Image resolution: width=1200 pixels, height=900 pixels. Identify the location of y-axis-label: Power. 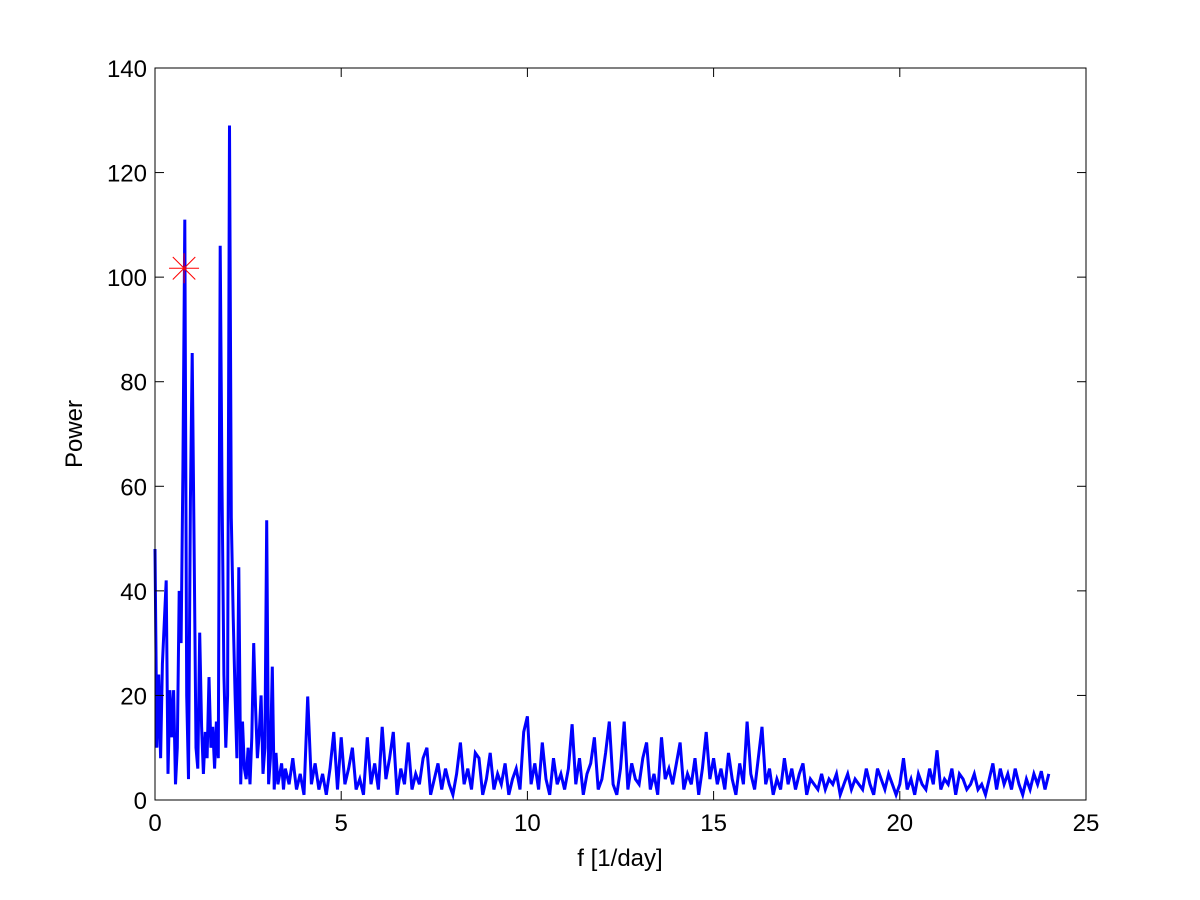
(74, 434).